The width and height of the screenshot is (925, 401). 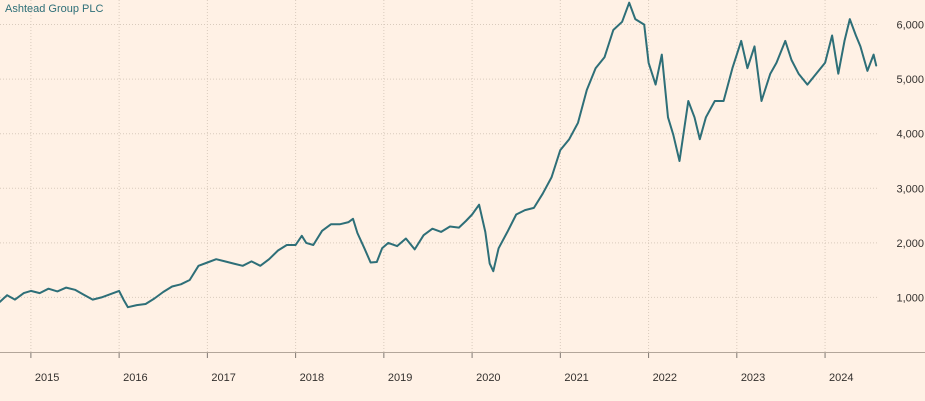 I want to click on x-tick-label: 2015, so click(x=47, y=378).